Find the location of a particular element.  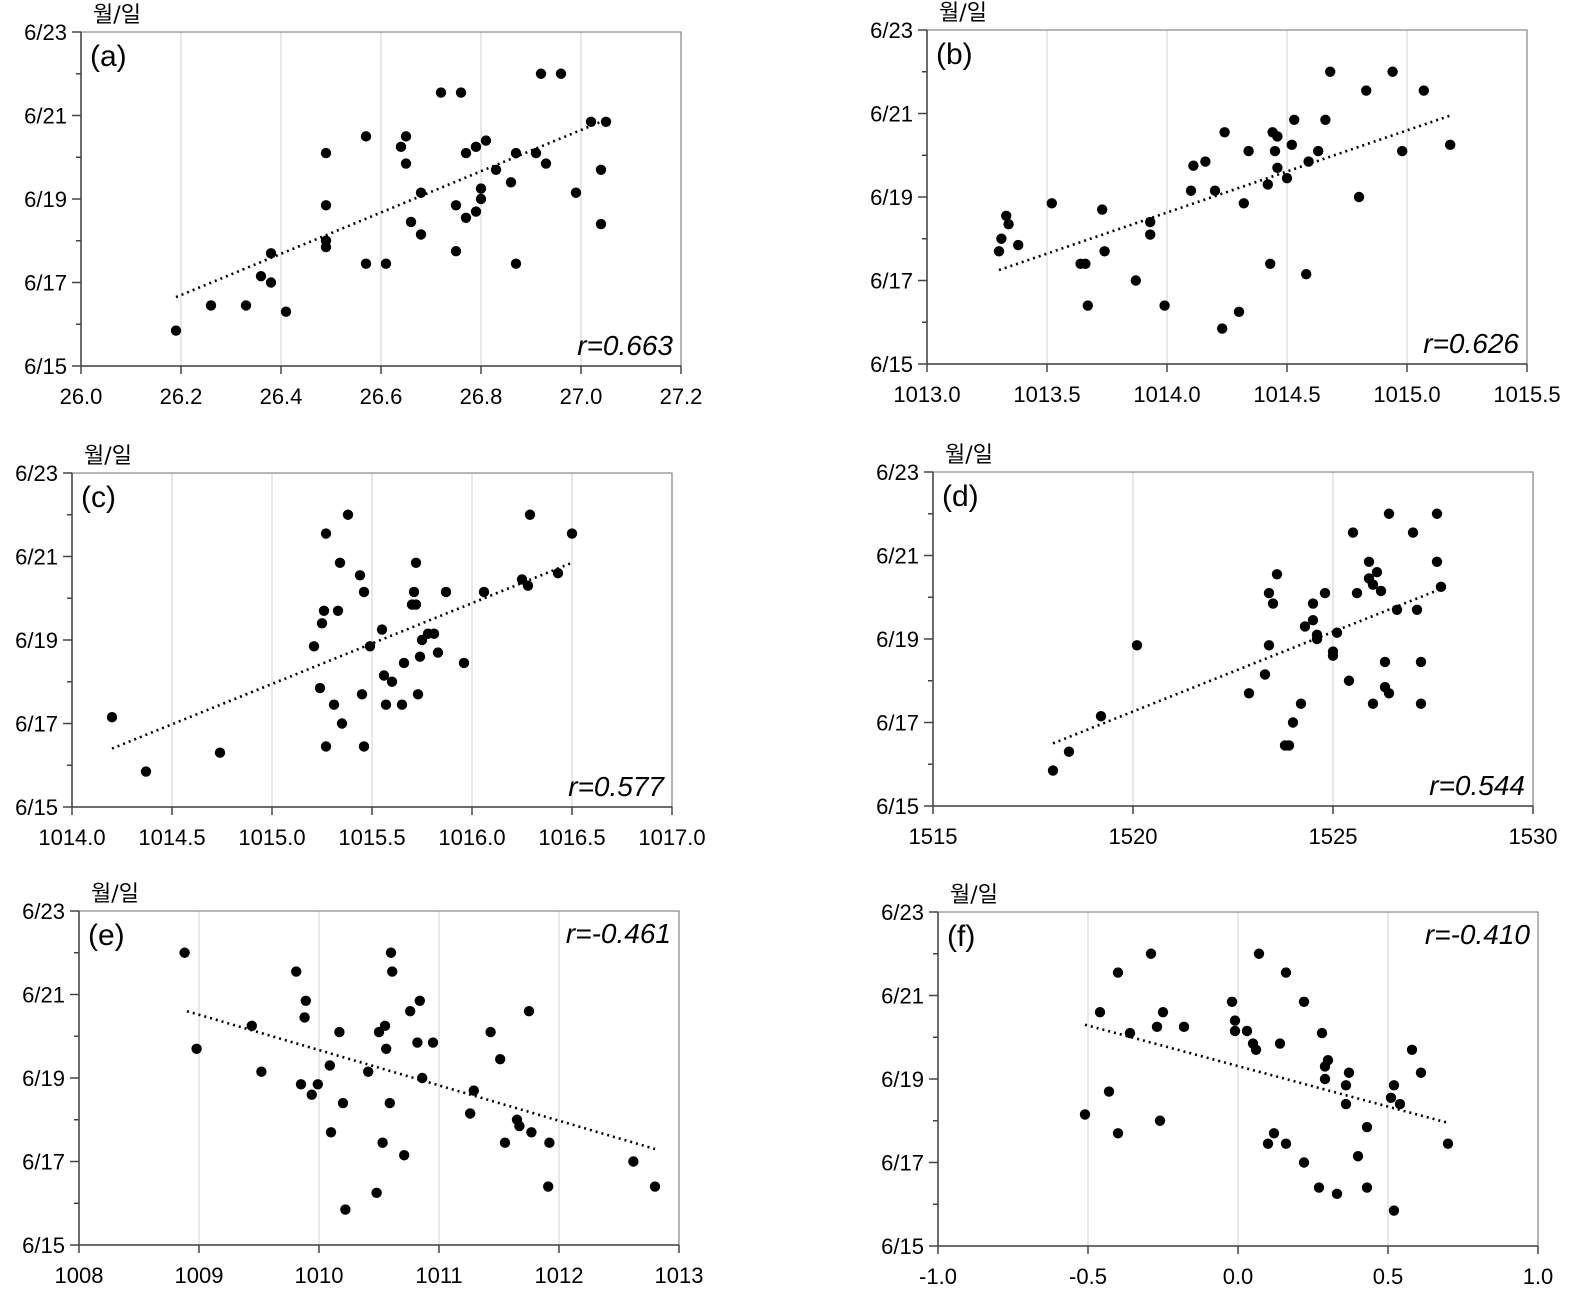

trend-line is located at coordinates (1224, 193).